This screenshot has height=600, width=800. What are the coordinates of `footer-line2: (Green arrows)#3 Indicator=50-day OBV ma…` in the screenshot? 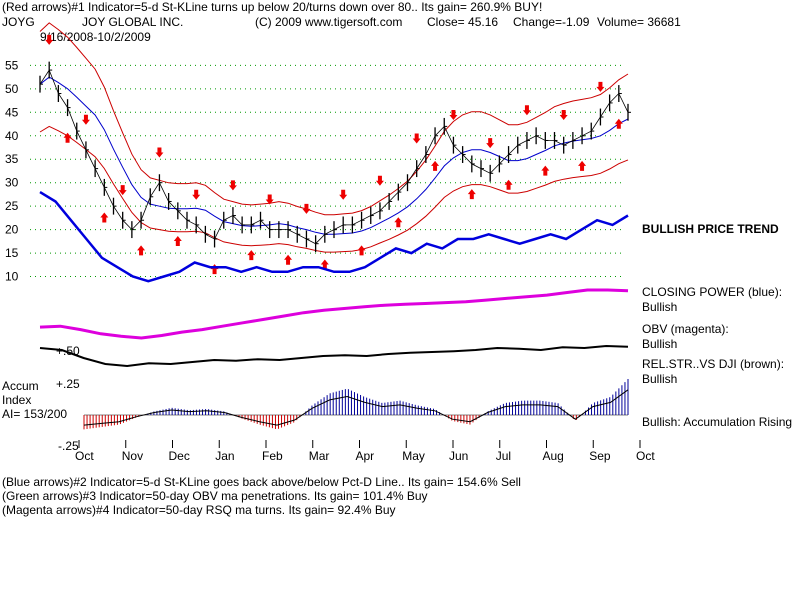 It's located at (215, 496).